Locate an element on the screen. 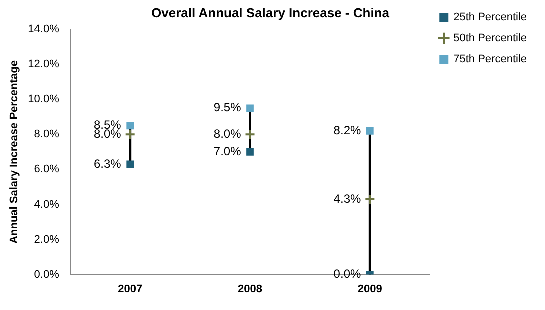  y-tick-label: 0.0% is located at coordinates (47, 274).